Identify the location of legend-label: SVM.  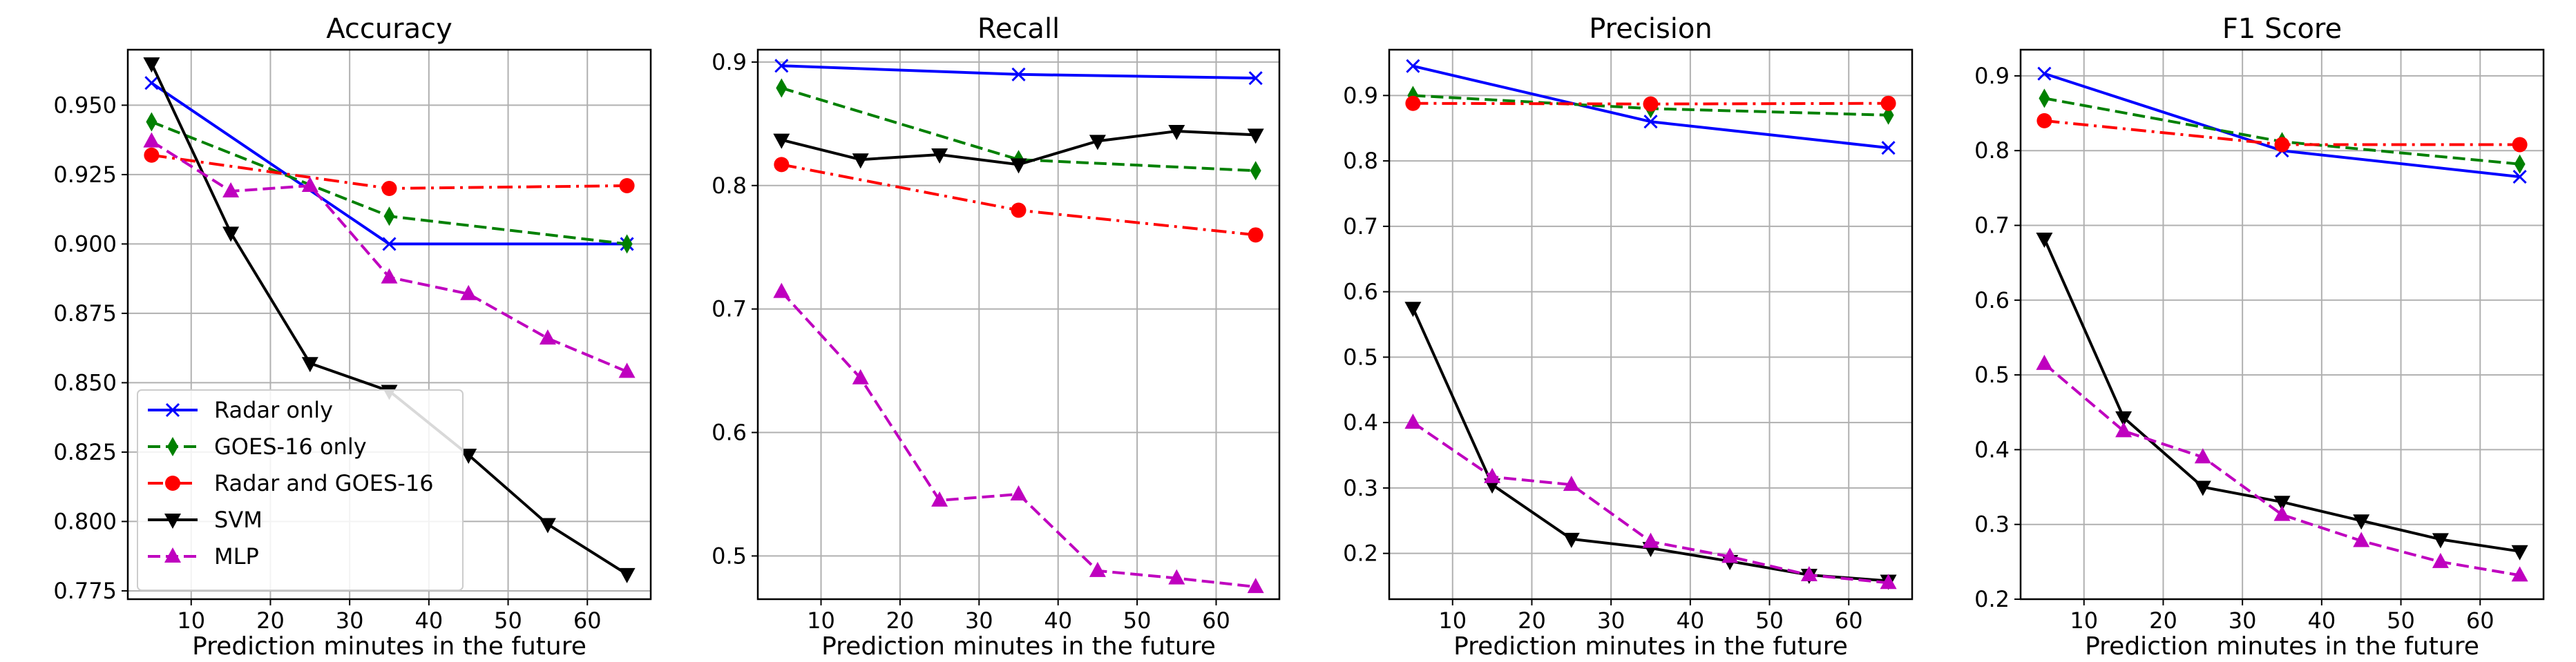
(238, 520).